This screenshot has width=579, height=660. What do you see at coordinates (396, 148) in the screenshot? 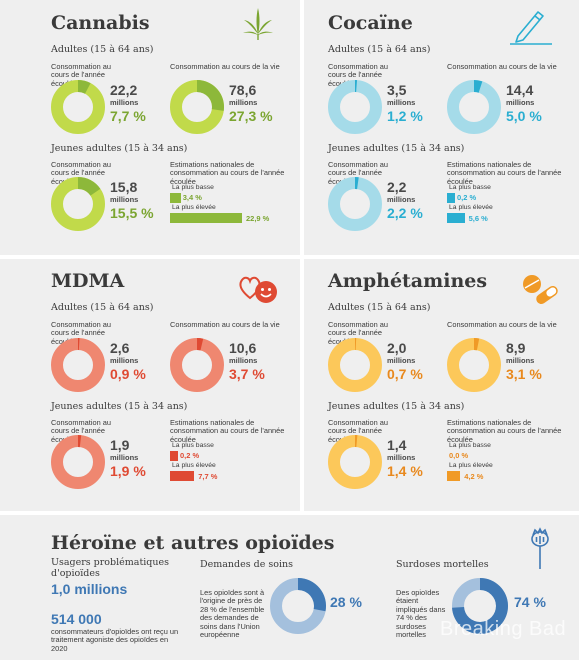
I see `cocaine-young-heading: Jeunes adultes (15 à 34 ans)` at bounding box center [396, 148].